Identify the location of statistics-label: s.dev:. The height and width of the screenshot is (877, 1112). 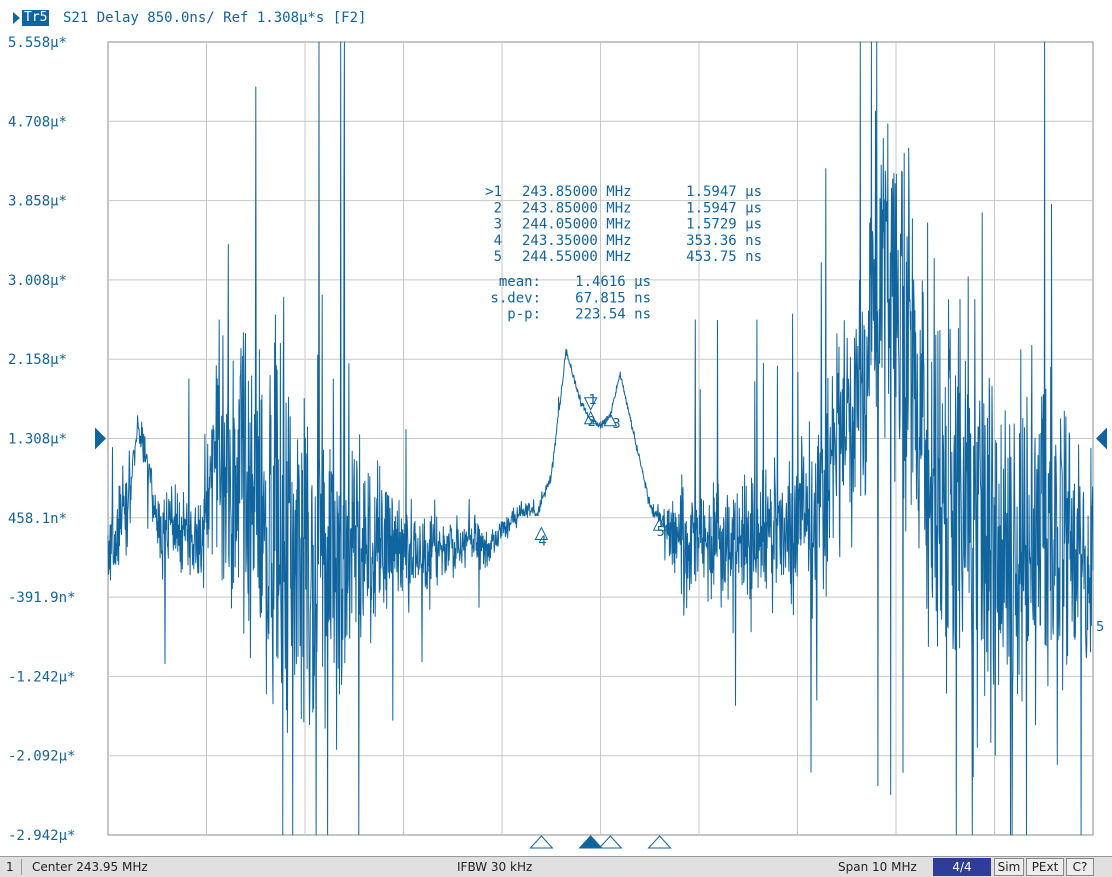
(515, 298).